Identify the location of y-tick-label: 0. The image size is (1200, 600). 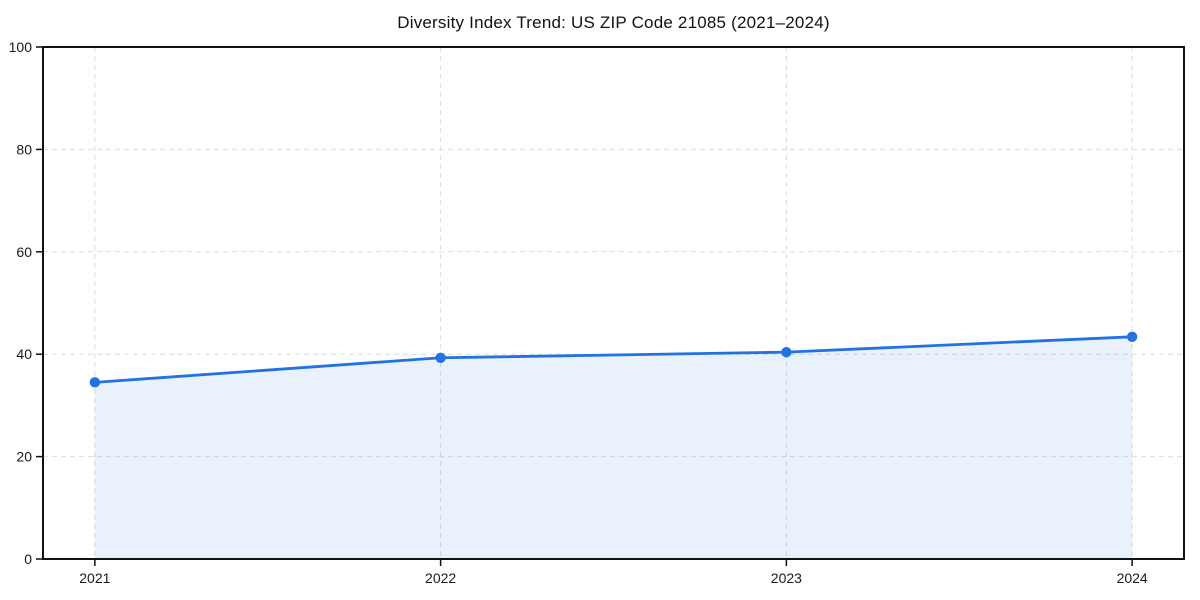
(28, 559).